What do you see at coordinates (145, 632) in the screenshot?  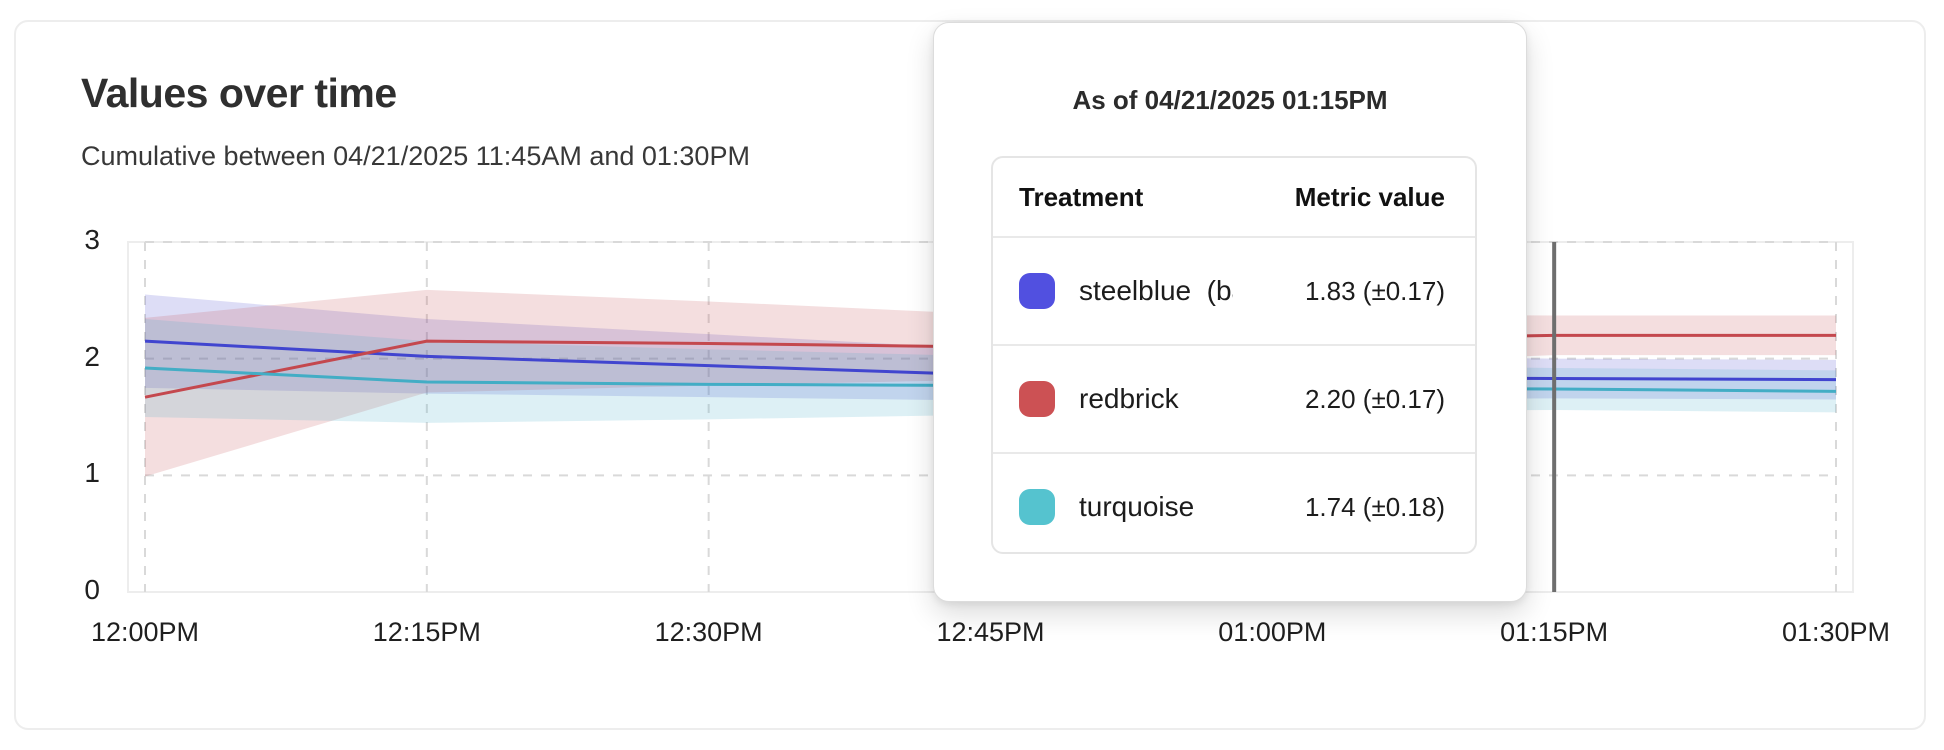 I see `x-tick-12:00PM: 12:00PM` at bounding box center [145, 632].